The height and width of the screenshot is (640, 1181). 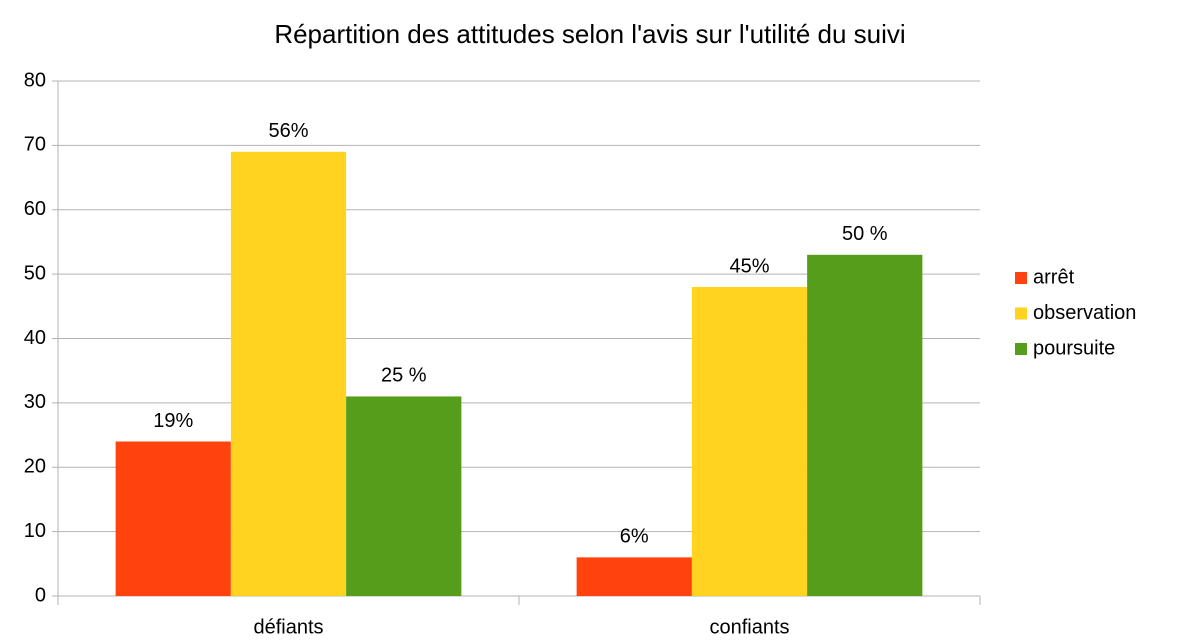 I want to click on y-tick-label: 0, so click(x=40, y=595).